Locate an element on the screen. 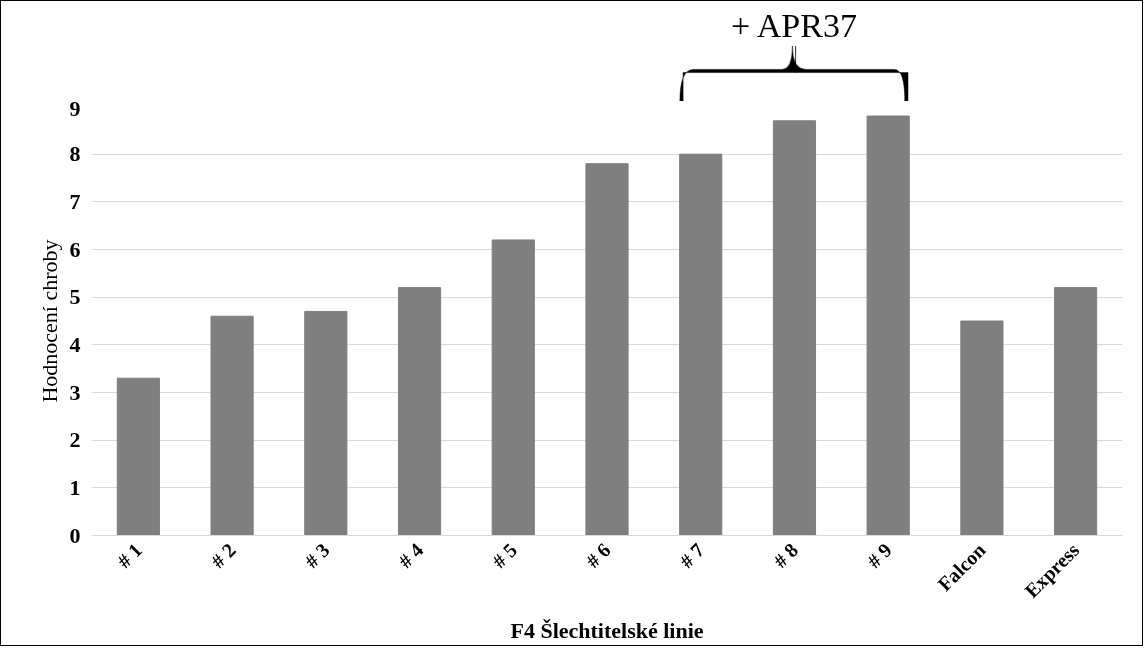 This screenshot has width=1145, height=648. y-tick-label: 3 is located at coordinates (75, 392).